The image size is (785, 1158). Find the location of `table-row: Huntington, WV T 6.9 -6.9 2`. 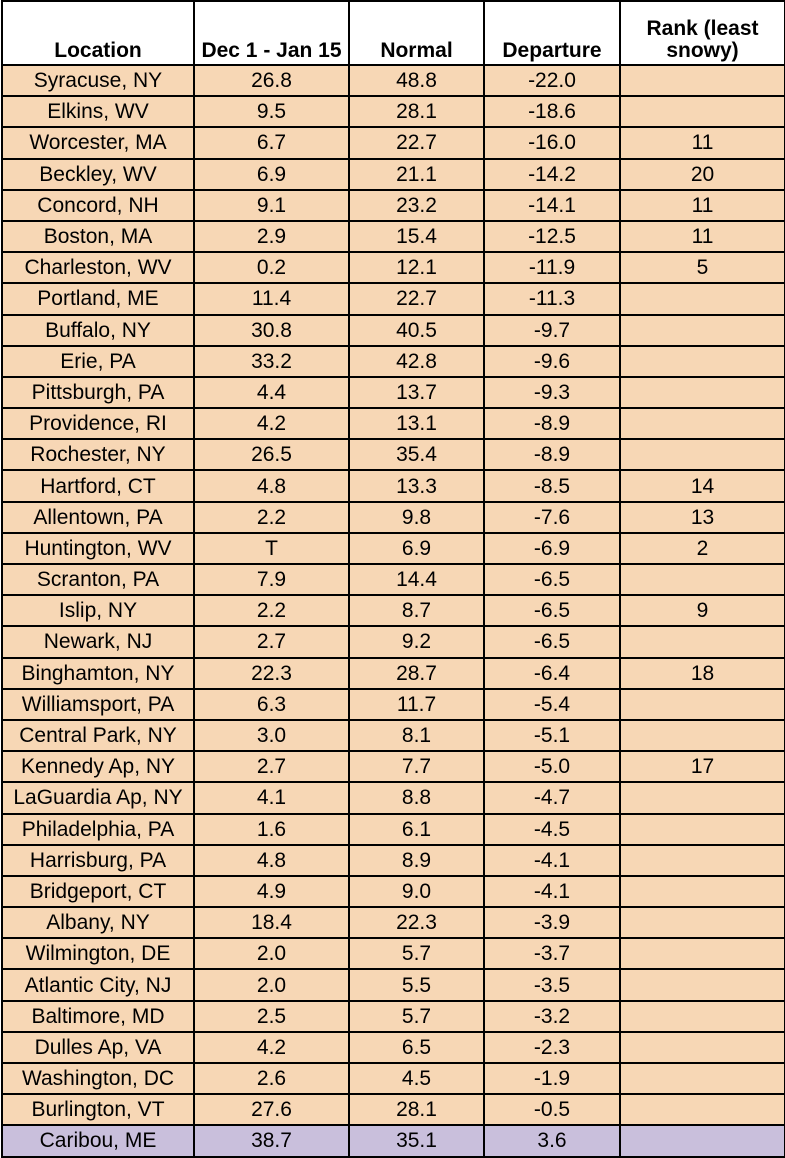

table-row: Huntington, WV T 6.9 -6.9 2 is located at coordinates (393, 548).